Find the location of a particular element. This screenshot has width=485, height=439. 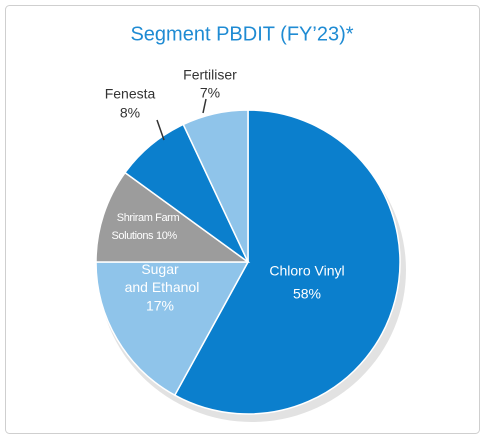

value-label: 17% is located at coordinates (160, 306).